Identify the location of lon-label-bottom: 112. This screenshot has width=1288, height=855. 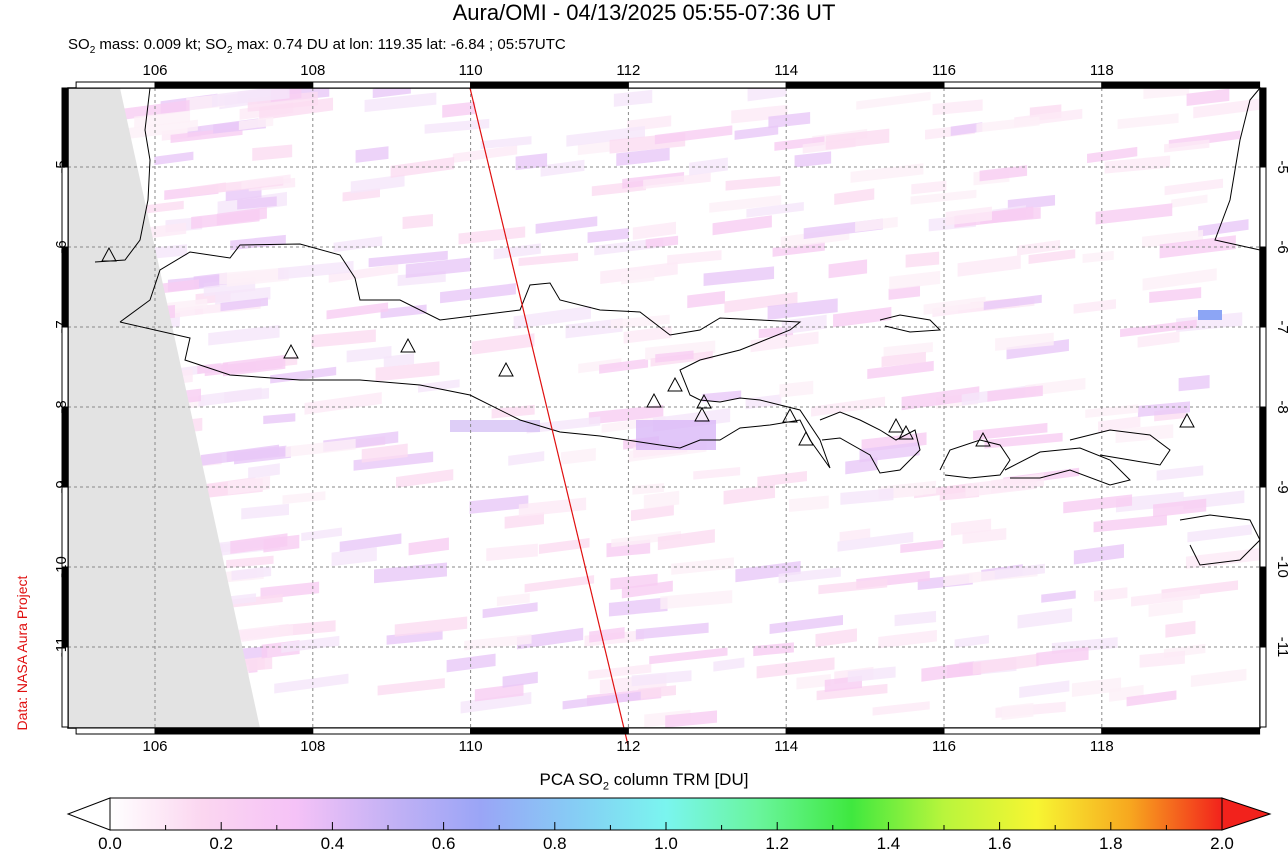
(628, 746).